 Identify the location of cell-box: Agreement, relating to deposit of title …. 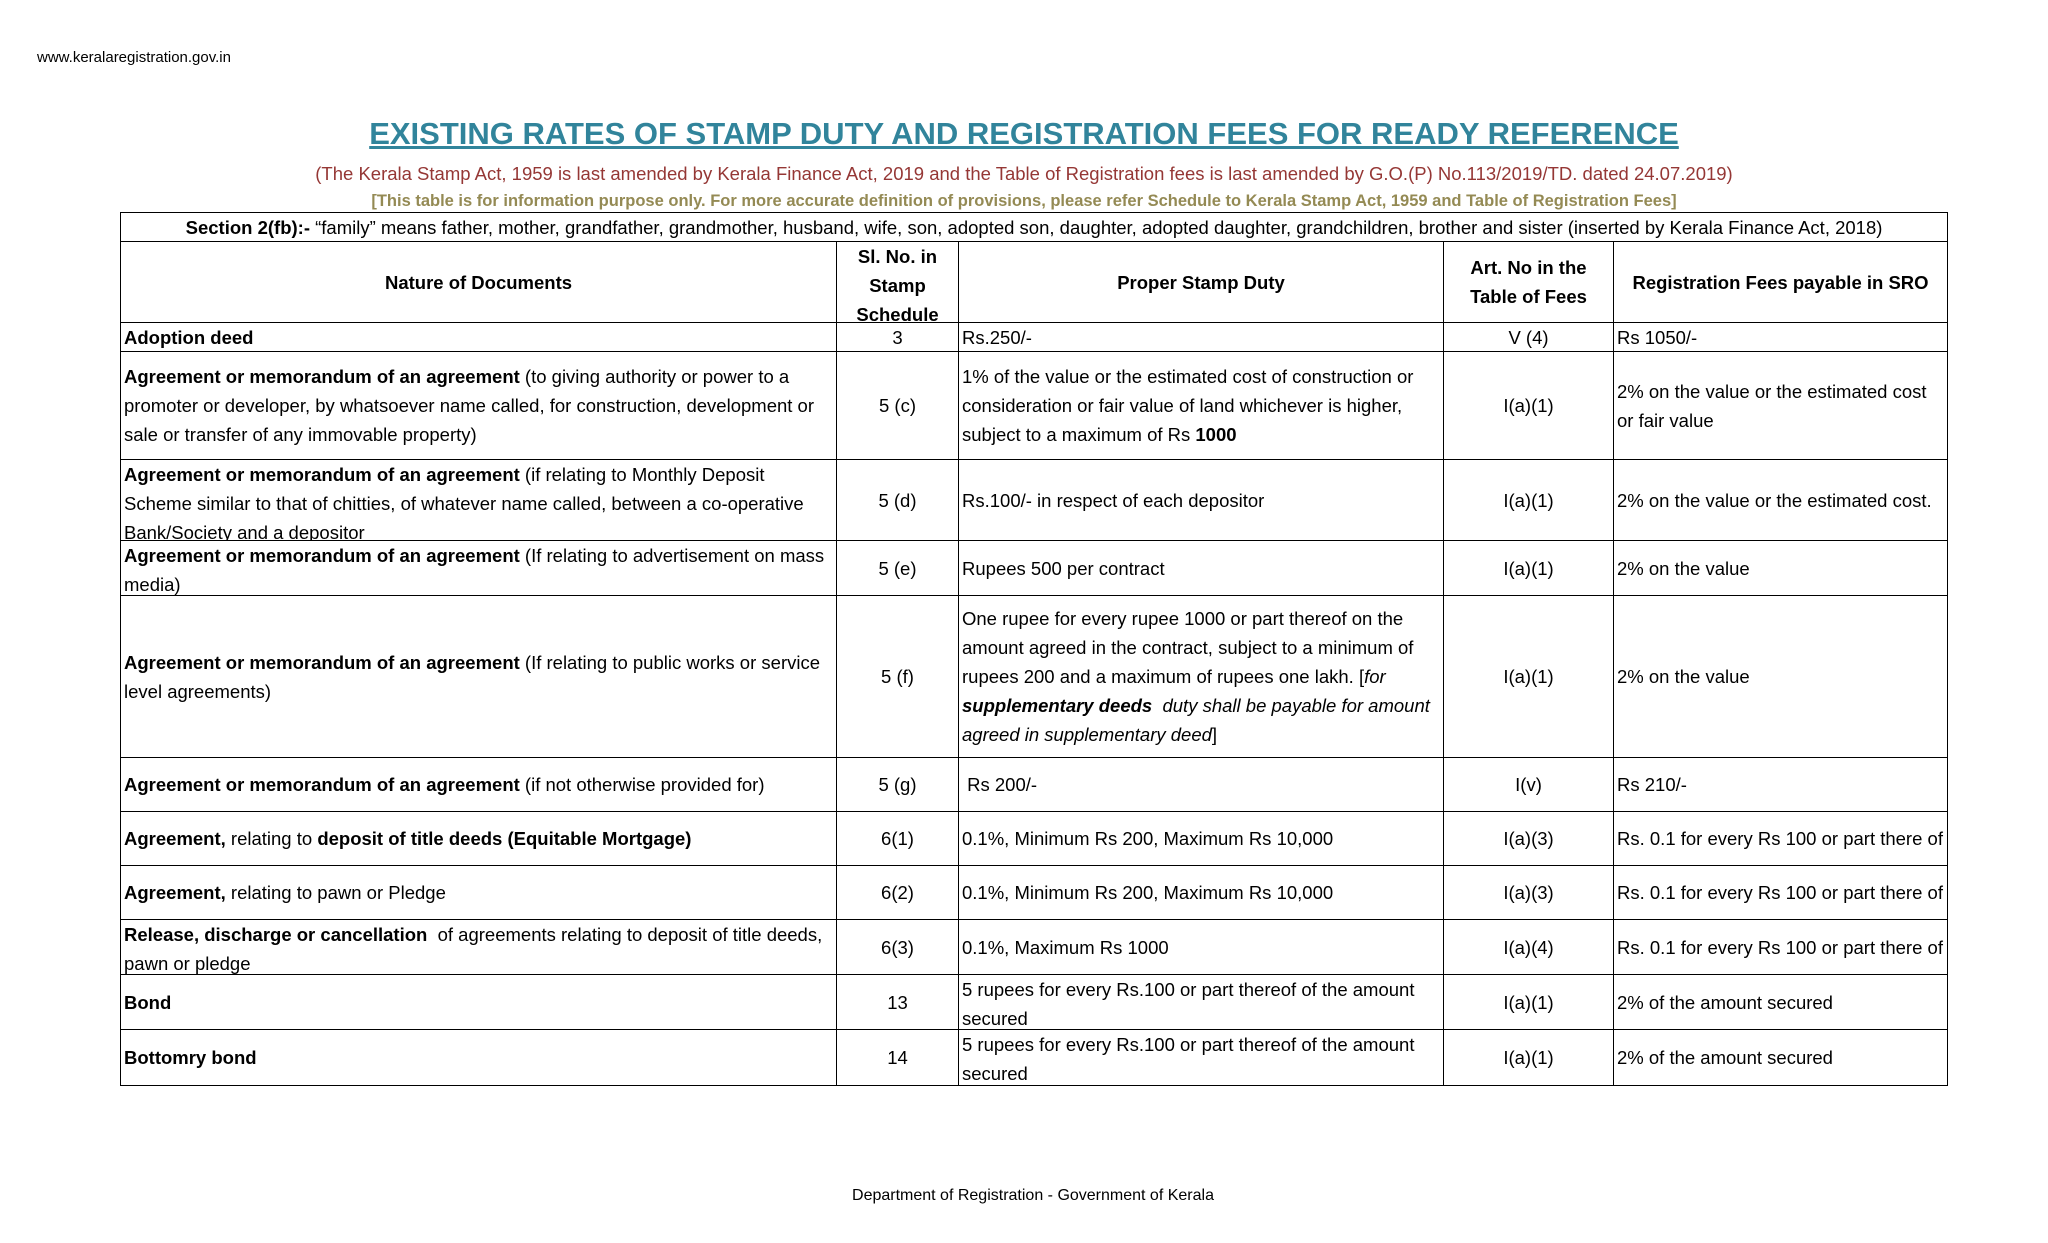
(478, 838).